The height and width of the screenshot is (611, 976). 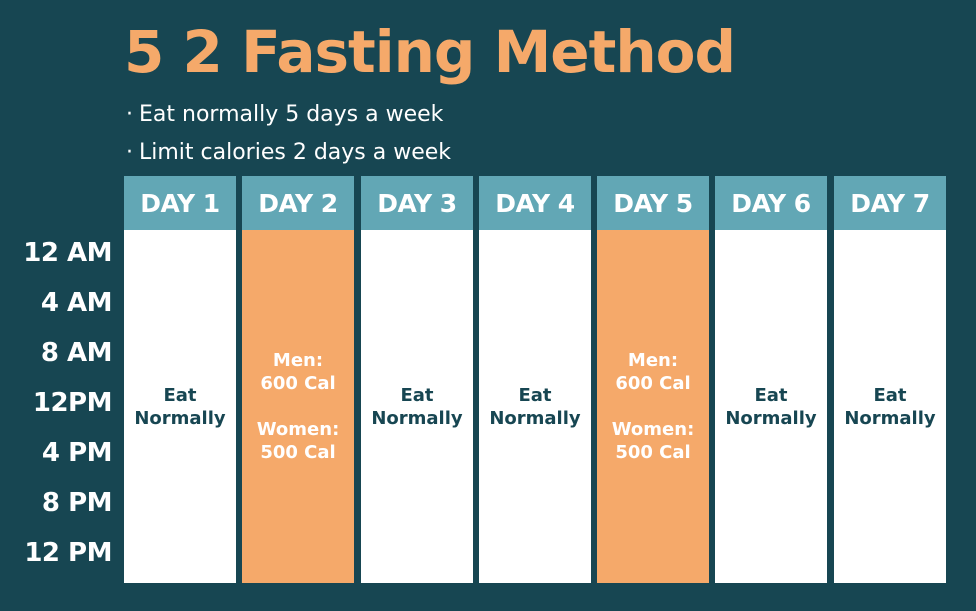 I want to click on time-label: 12 AM, so click(x=67, y=253).